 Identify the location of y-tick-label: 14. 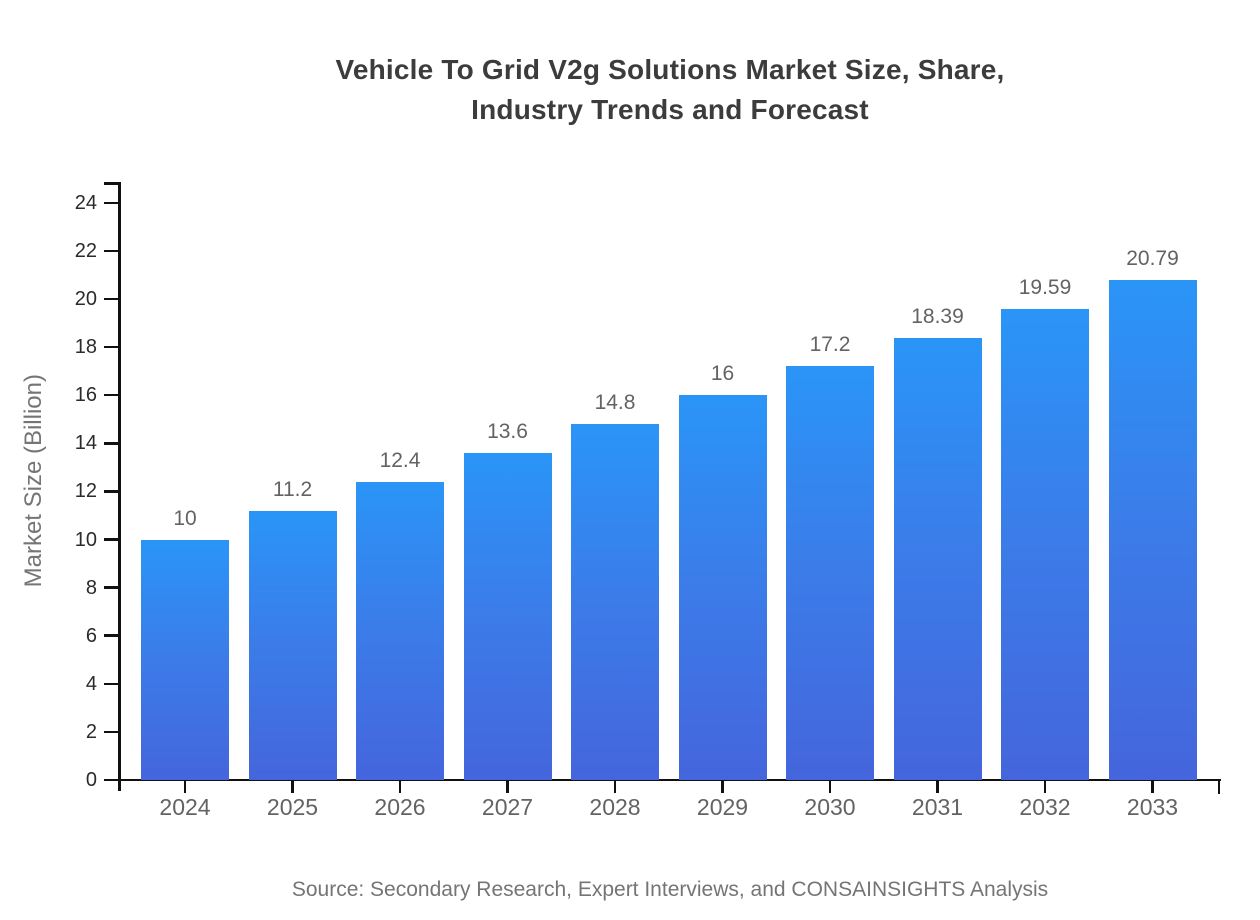
(85, 443).